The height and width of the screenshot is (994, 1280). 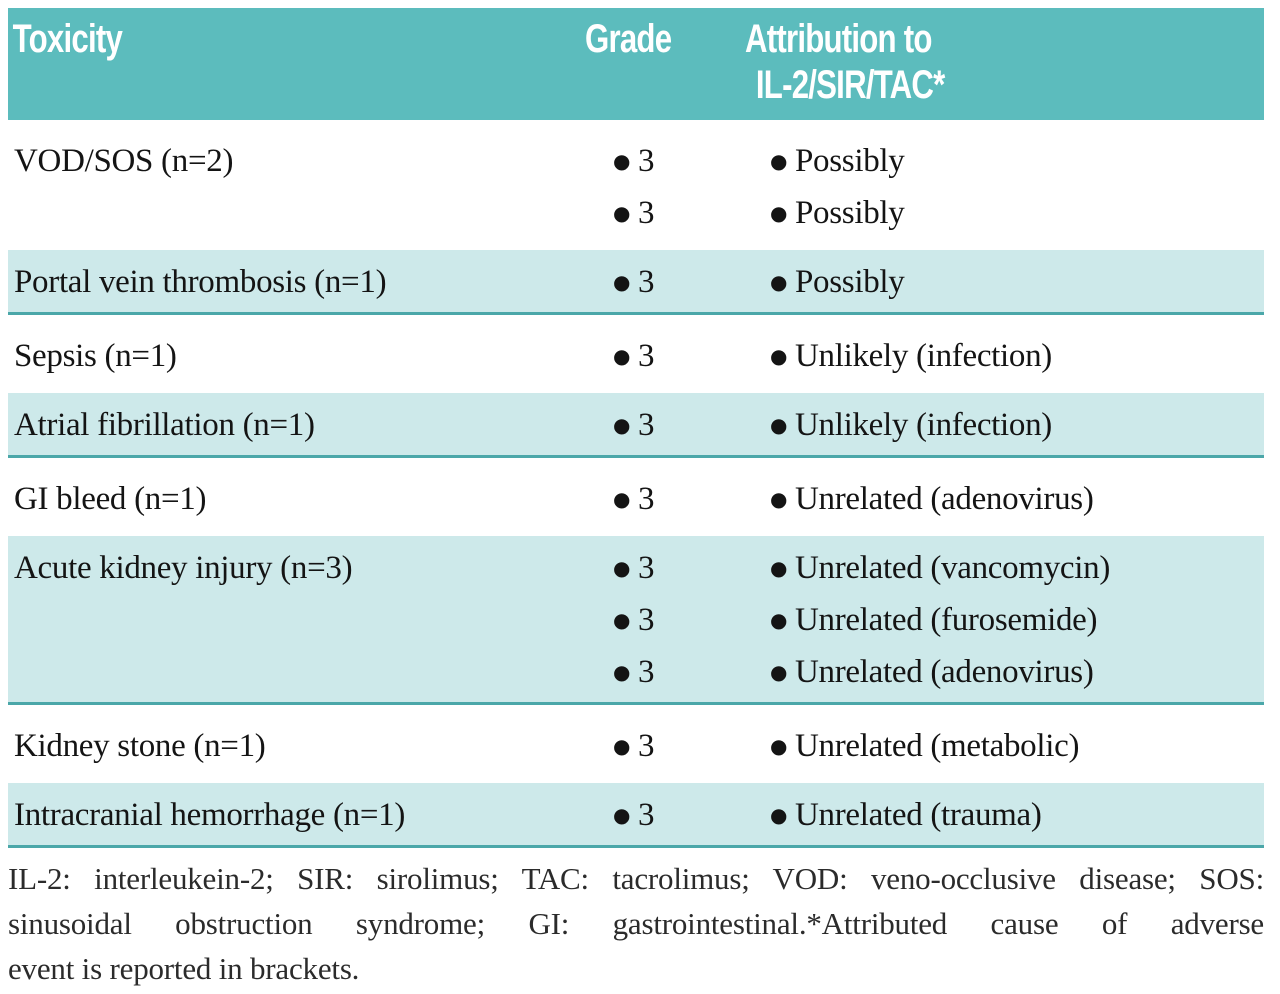 I want to click on attribution-cell: ● Unrelated (adenovirus), so click(x=1004, y=499).